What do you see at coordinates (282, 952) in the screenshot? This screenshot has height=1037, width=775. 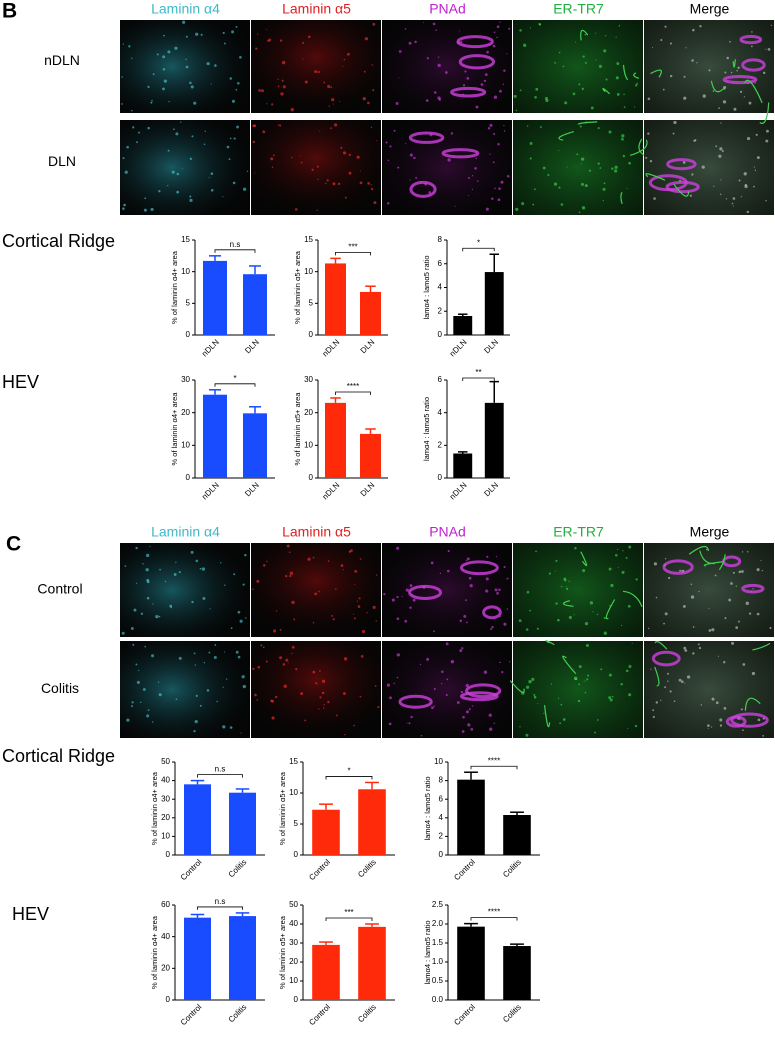 I see `y-axis-label: % of laminin α5+ area` at bounding box center [282, 952].